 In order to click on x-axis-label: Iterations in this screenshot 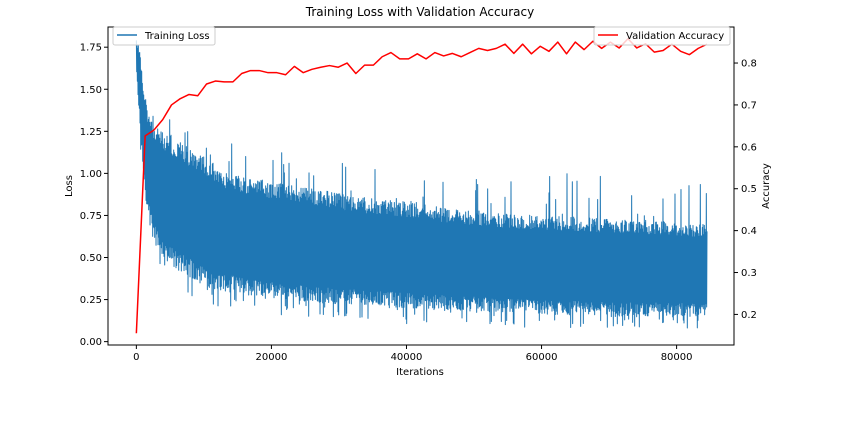, I will do `click(420, 372)`.